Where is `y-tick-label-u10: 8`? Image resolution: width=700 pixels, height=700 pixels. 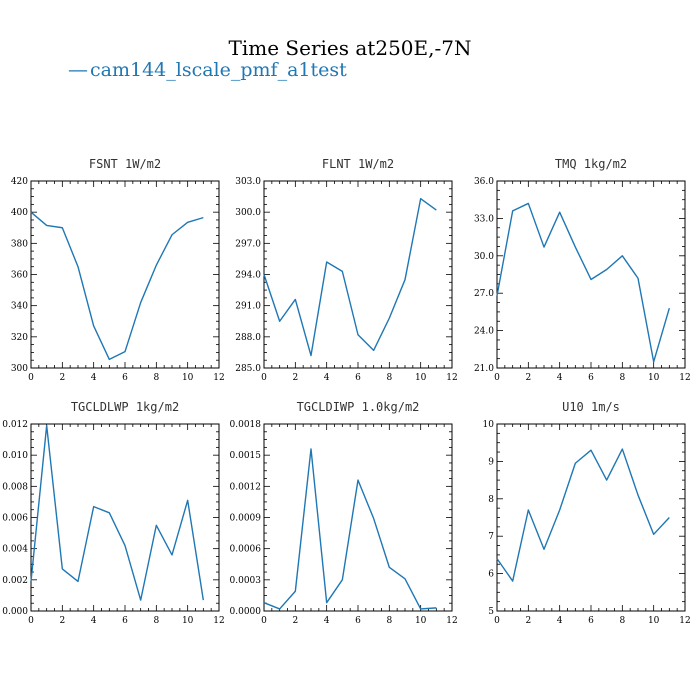 y-tick-label-u10: 8 is located at coordinates (491, 500).